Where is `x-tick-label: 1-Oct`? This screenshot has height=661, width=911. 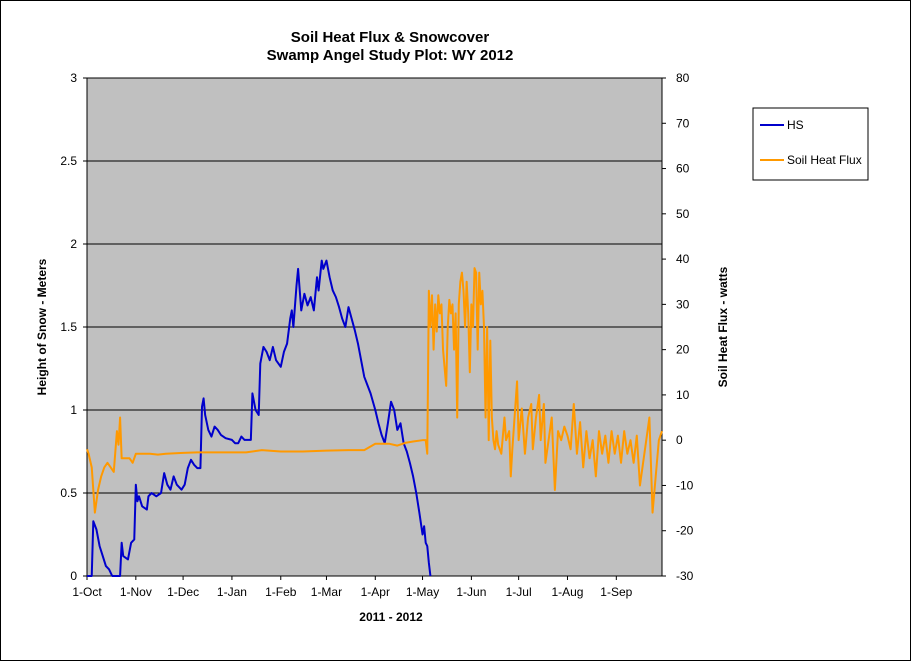 x-tick-label: 1-Oct is located at coordinates (87, 592).